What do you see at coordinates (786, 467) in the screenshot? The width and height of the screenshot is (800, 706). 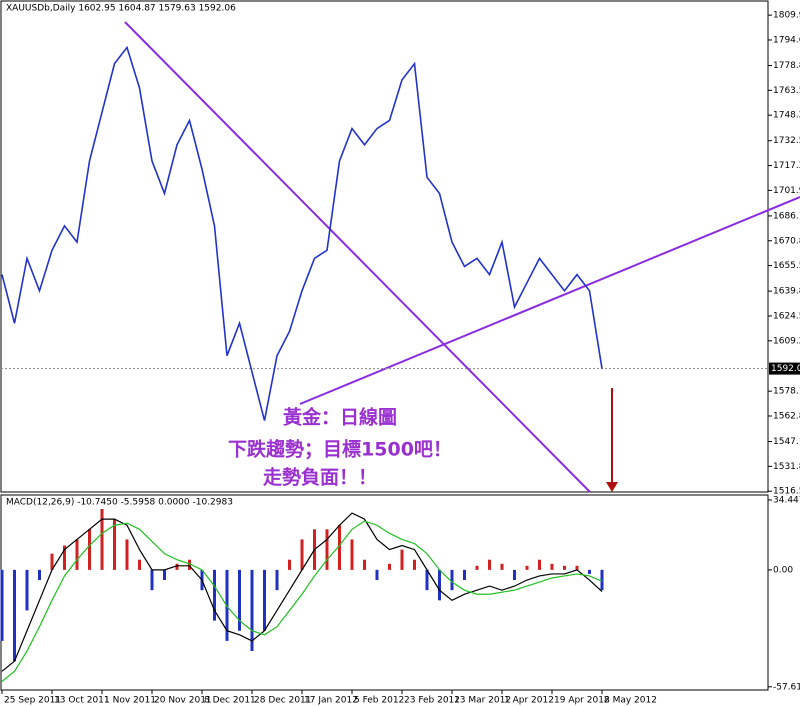 I see `y-tick-label: 1531.80` at bounding box center [786, 467].